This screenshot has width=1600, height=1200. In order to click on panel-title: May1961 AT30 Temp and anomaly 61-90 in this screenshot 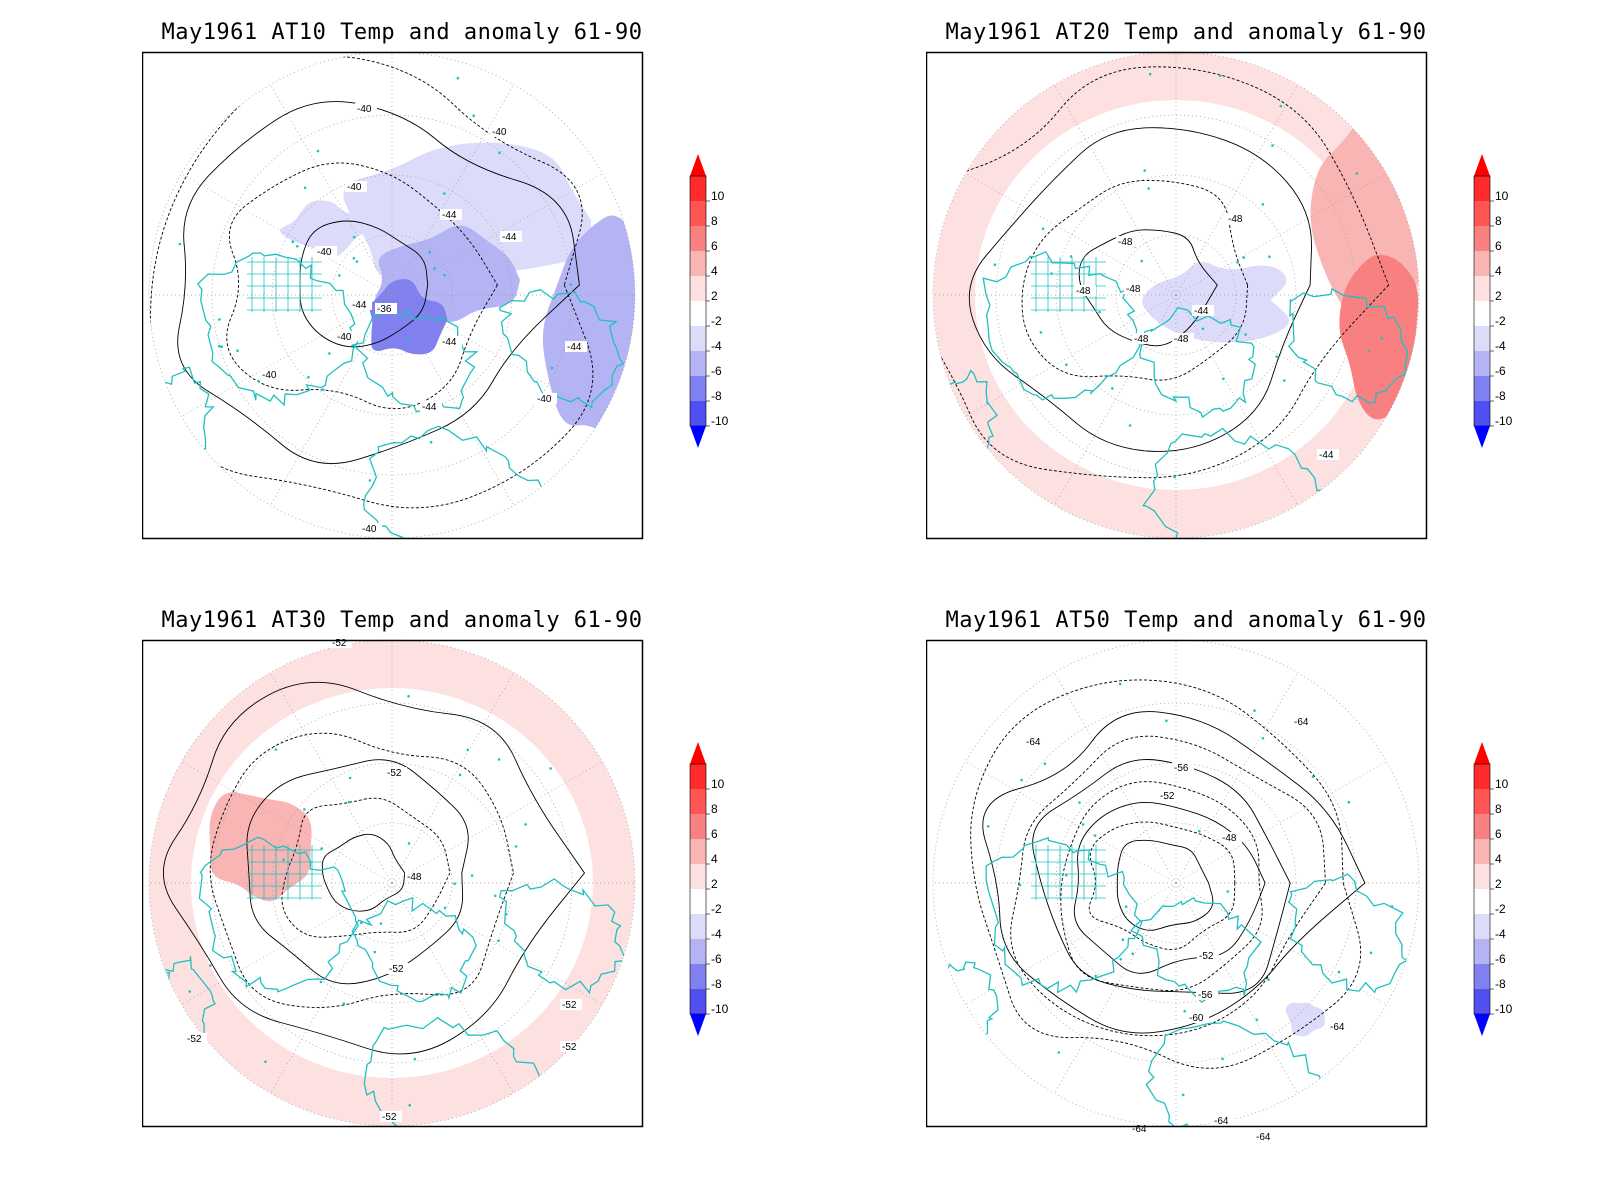, I will do `click(402, 620)`.